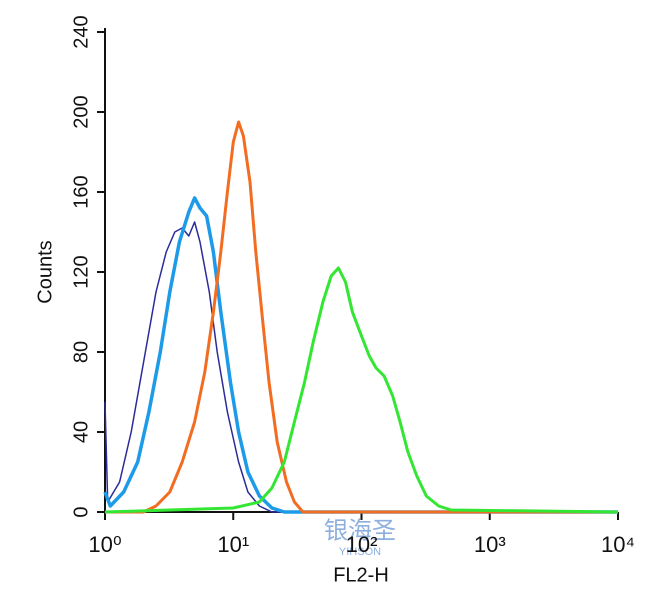 Image resolution: width=660 pixels, height=600 pixels. Describe the element at coordinates (618, 544) in the screenshot. I see `x-tick-label: 10⁴` at that location.